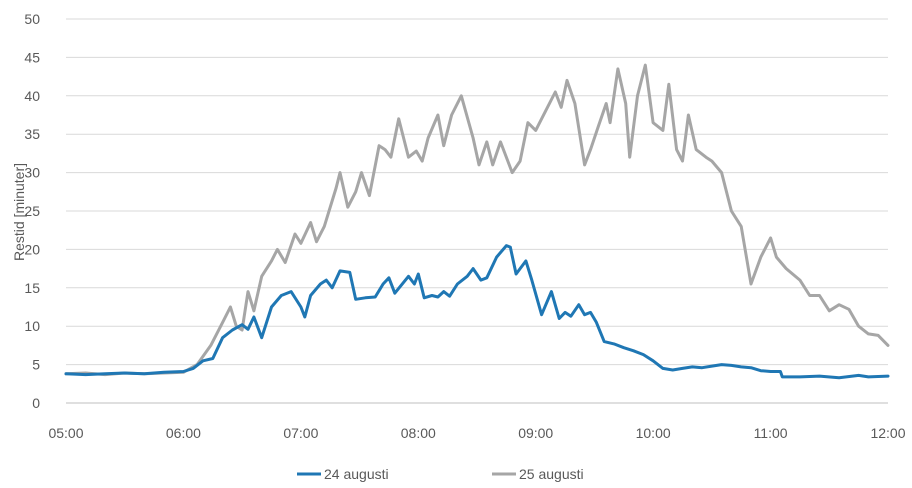 This screenshot has width=912, height=488. What do you see at coordinates (476, 433) in the screenshot?
I see `x-axis-ticks: 05:00 06:00 07:00 08:00 09:00 10:00 11:00 12:00` at bounding box center [476, 433].